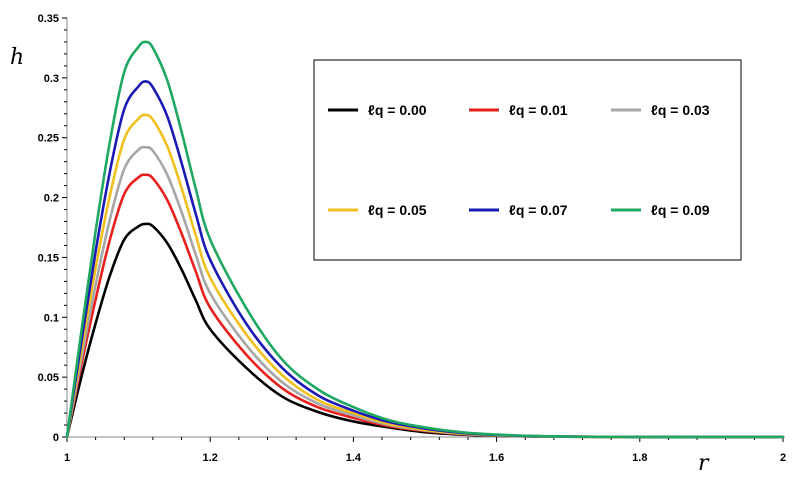 The image size is (801, 481). Describe the element at coordinates (496, 458) in the screenshot. I see `x-tick-label: 1.6` at that location.